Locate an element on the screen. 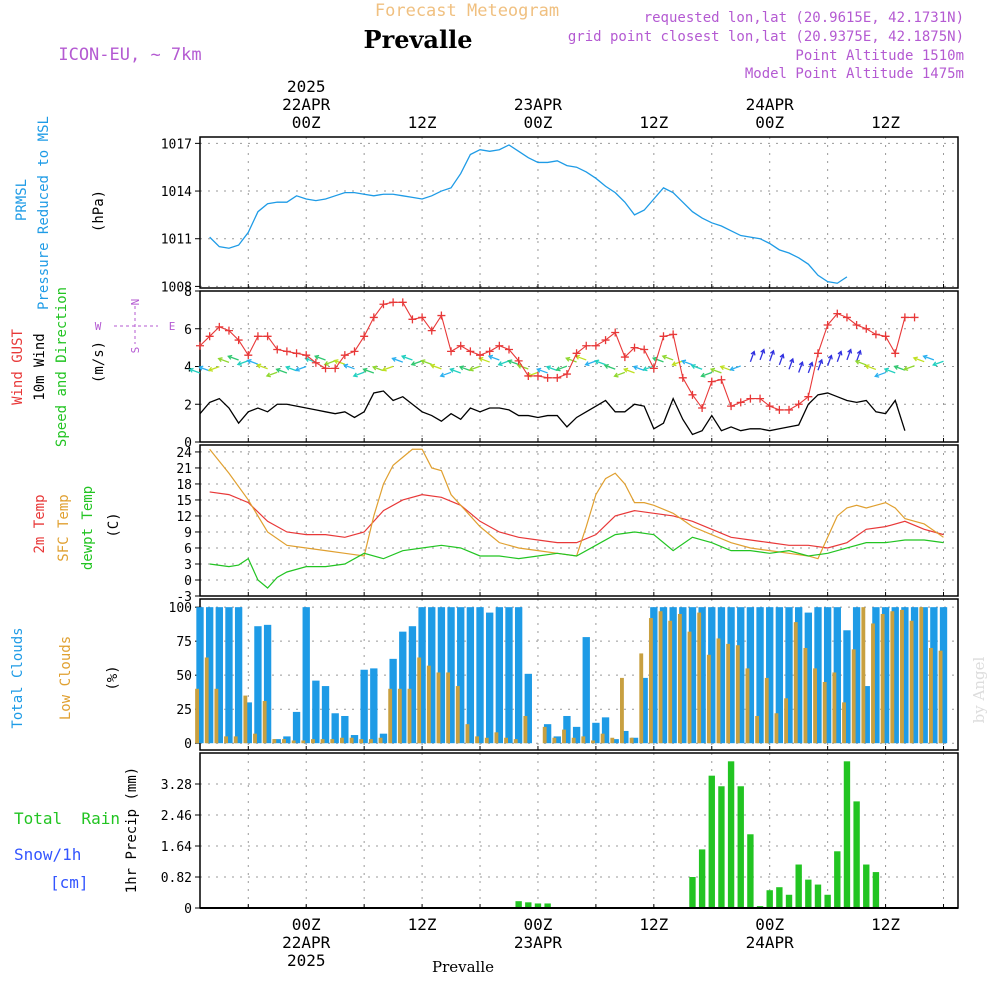 The width and height of the screenshot is (1000, 1000). sfc-temp-label: SFC Temp is located at coordinates (64, 527).